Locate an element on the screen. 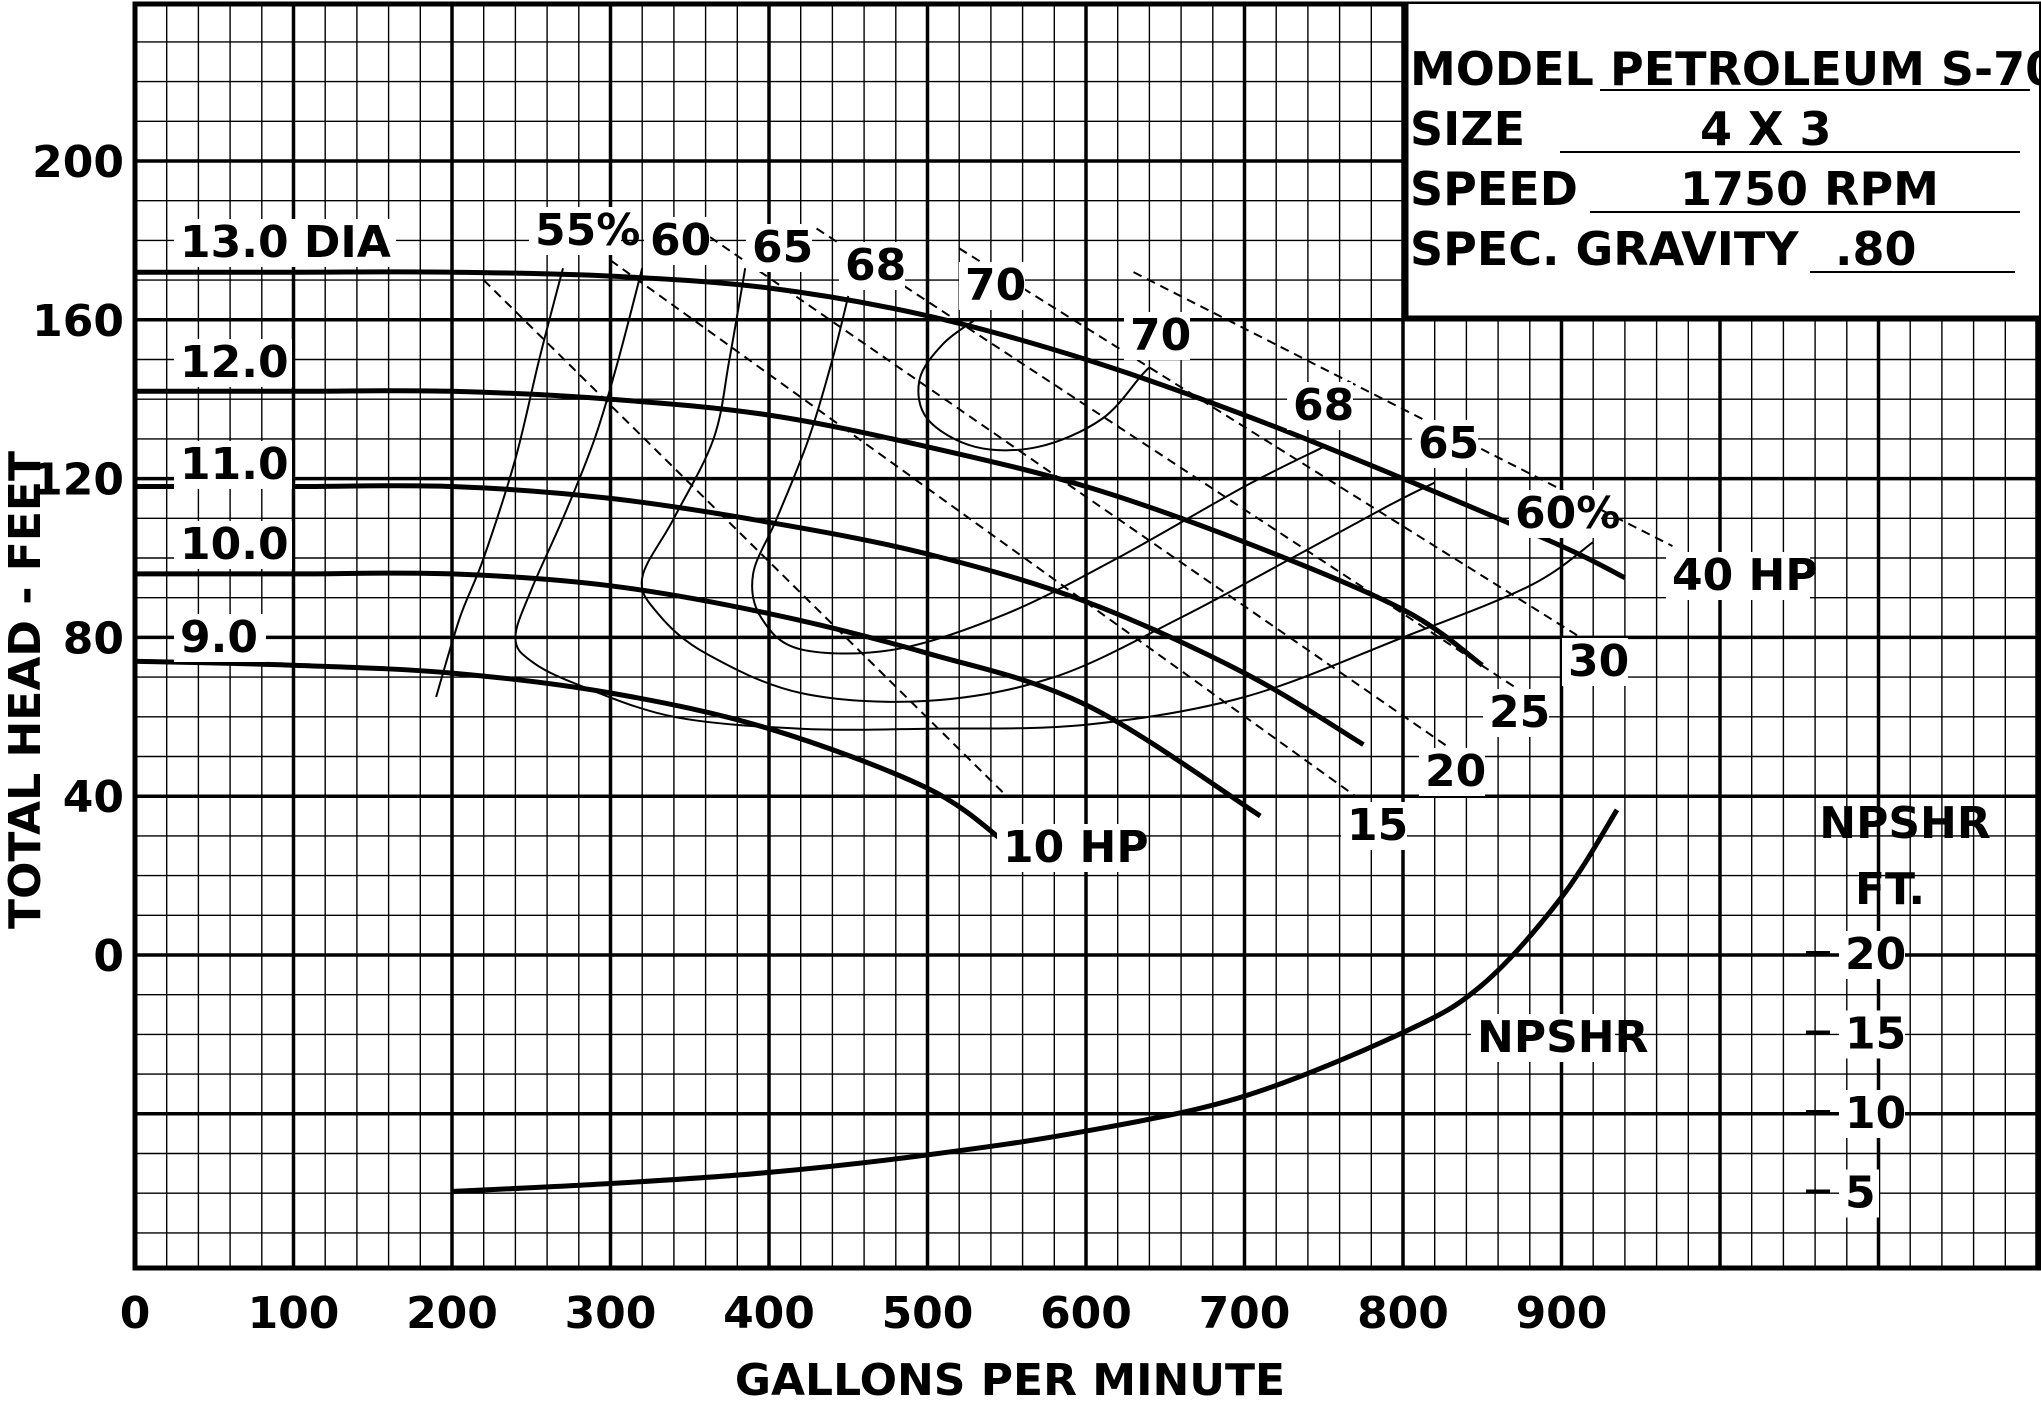 The width and height of the screenshot is (2041, 1401). y-tick-label: 40 is located at coordinates (93, 797).